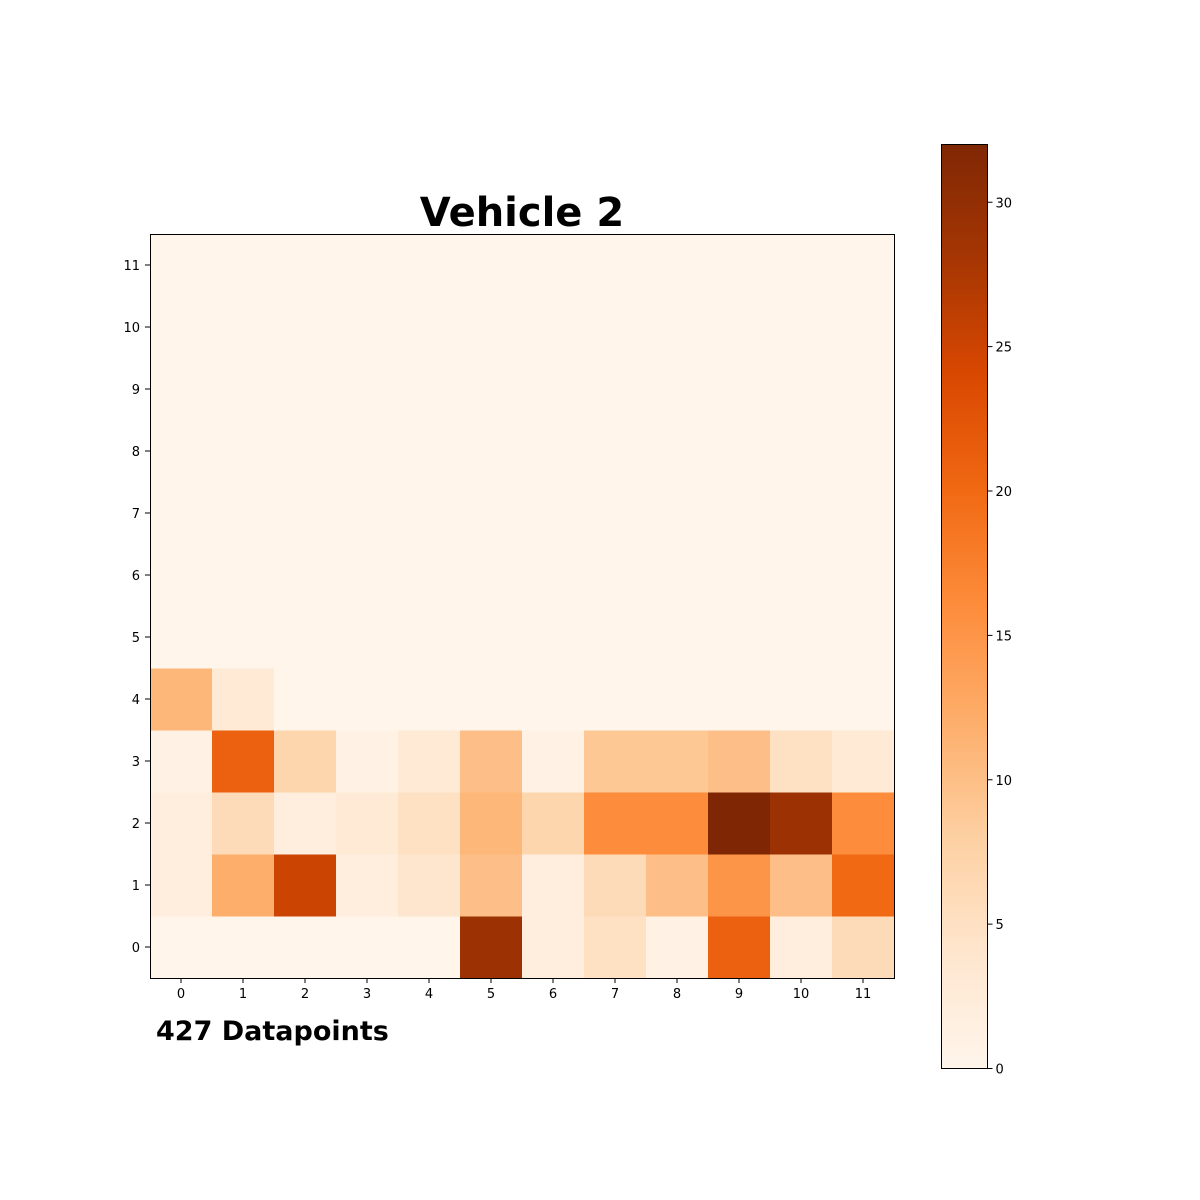 Image resolution: width=1200 pixels, height=1200 pixels. Describe the element at coordinates (429, 994) in the screenshot. I see `x-tick-label: 4` at that location.